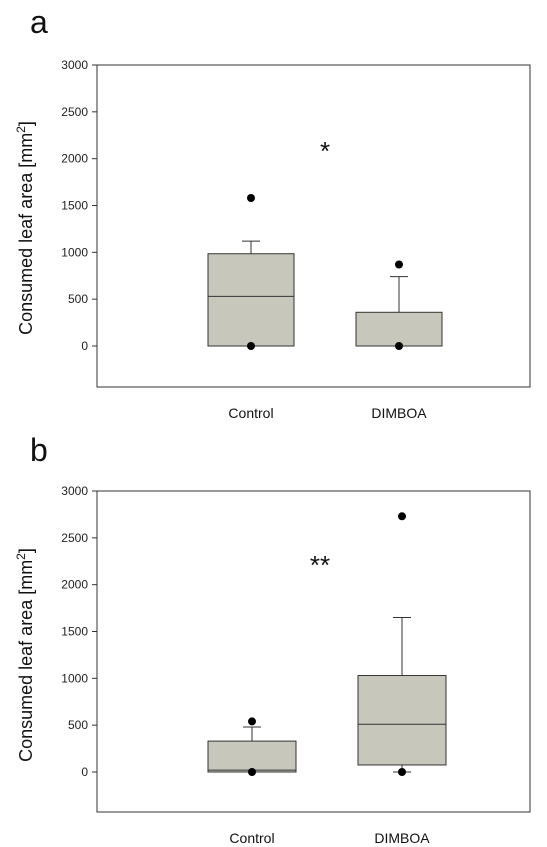 This screenshot has height=847, width=547. Describe the element at coordinates (39, 22) in the screenshot. I see `panel-label-a: a` at that location.